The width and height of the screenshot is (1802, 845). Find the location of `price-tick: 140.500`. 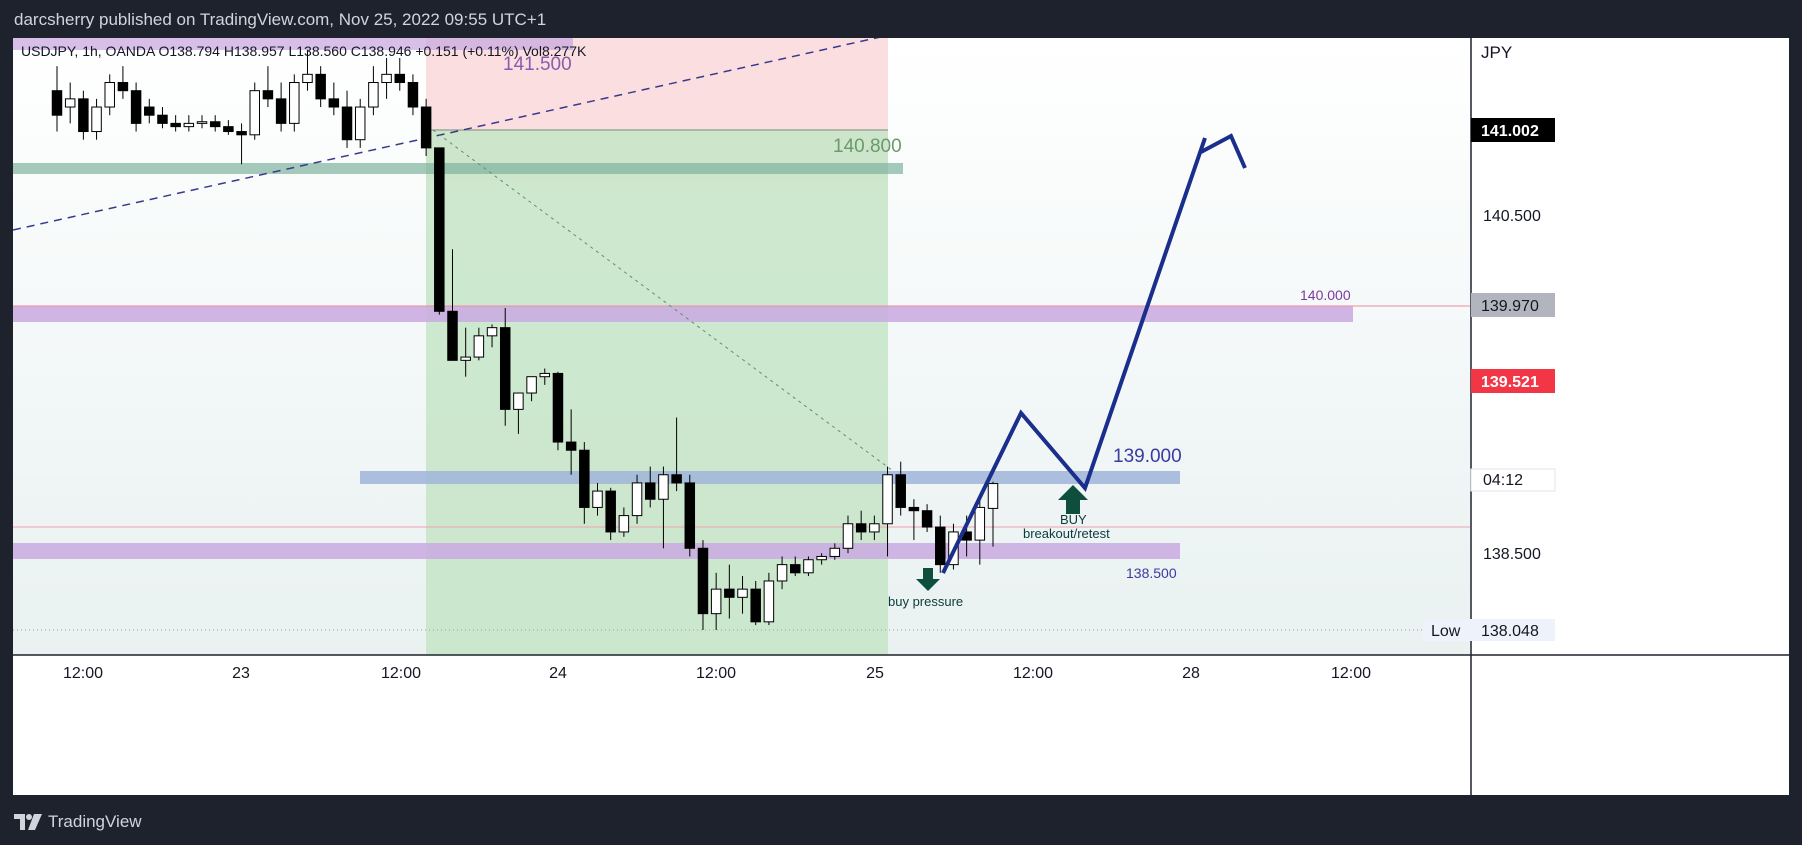

price-tick: 140.500 is located at coordinates (1512, 216).